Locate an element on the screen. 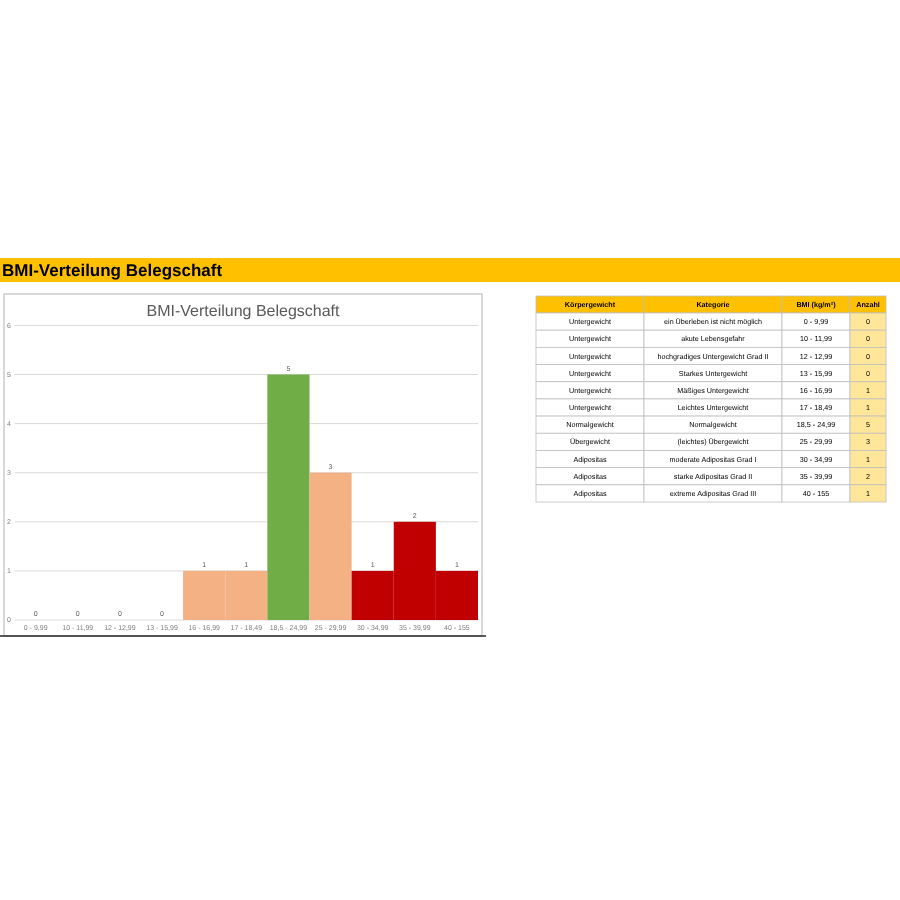  chart-title: BMI-Verteilung Belegschaft is located at coordinates (244, 311).